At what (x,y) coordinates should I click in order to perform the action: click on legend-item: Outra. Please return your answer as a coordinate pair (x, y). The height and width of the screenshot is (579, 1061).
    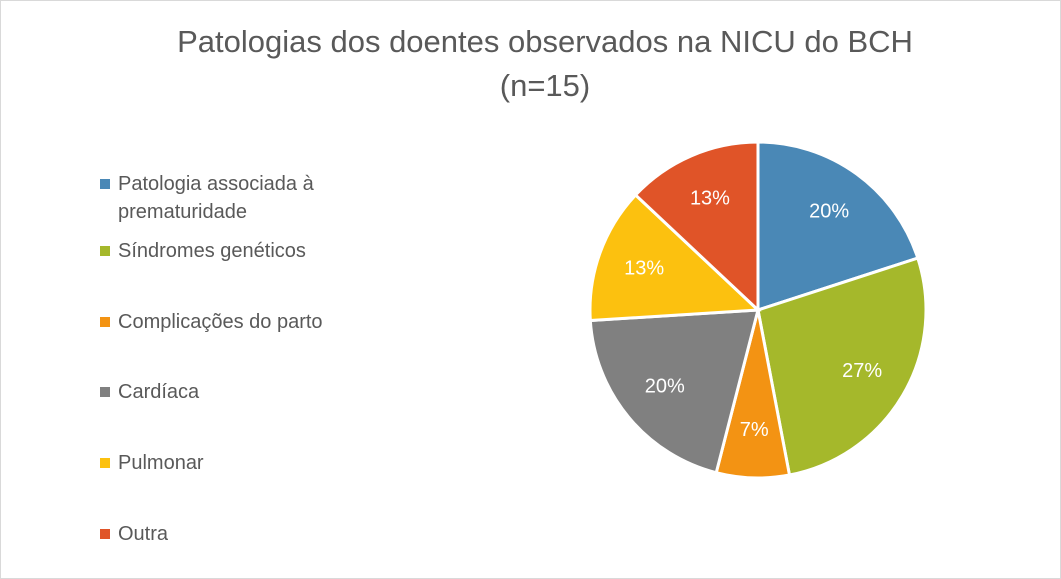
    Looking at the image, I should click on (239, 534).